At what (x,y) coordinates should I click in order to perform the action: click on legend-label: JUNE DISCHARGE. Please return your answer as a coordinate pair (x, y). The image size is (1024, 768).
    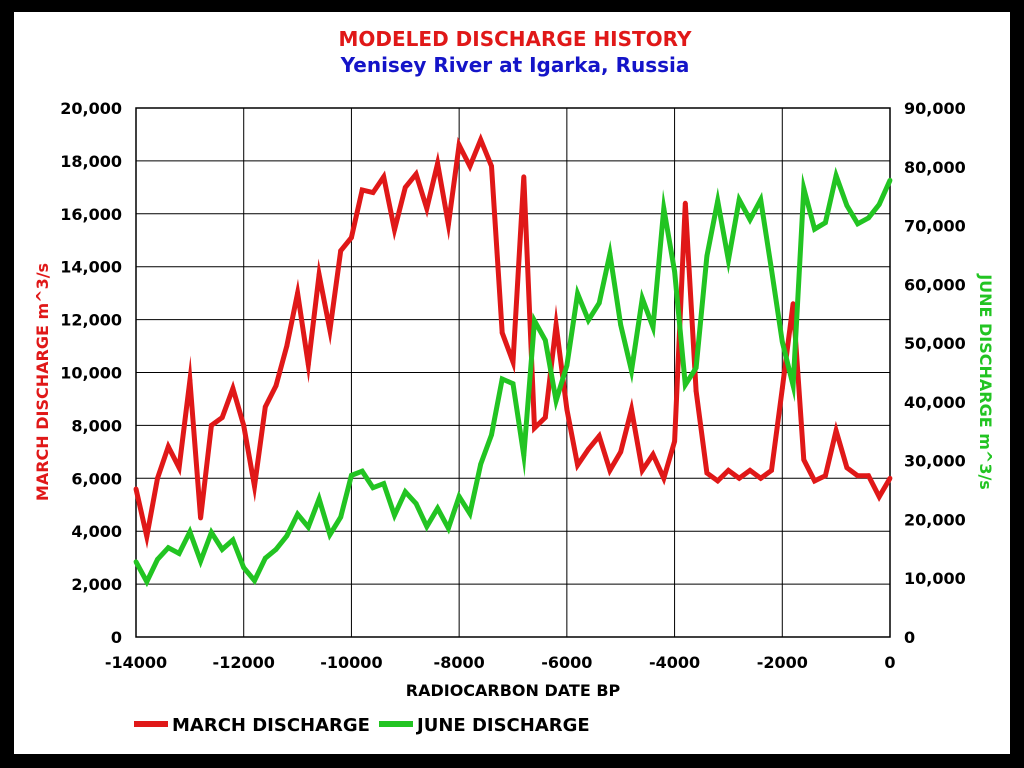
    Looking at the image, I should click on (502, 725).